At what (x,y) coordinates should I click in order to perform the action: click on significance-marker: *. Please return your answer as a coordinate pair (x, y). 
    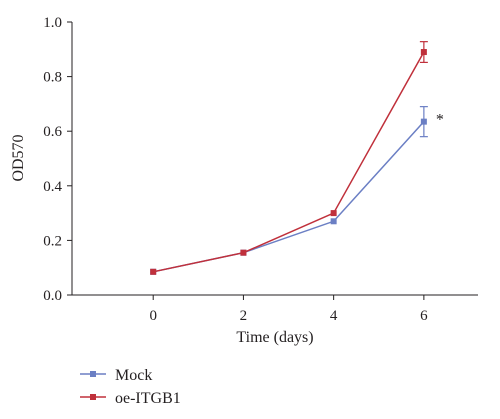
    Looking at the image, I should click on (440, 120).